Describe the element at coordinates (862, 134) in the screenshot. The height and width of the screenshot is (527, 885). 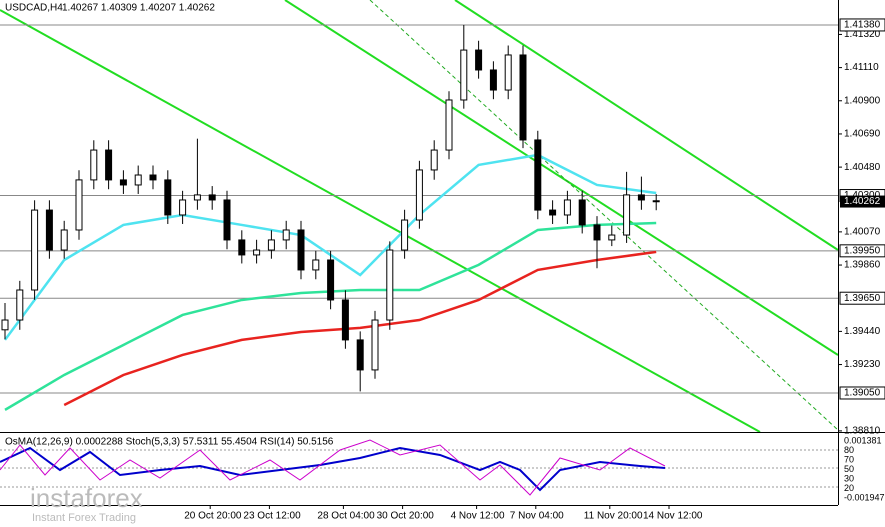
I see `y-tick-label: 1.40690` at that location.